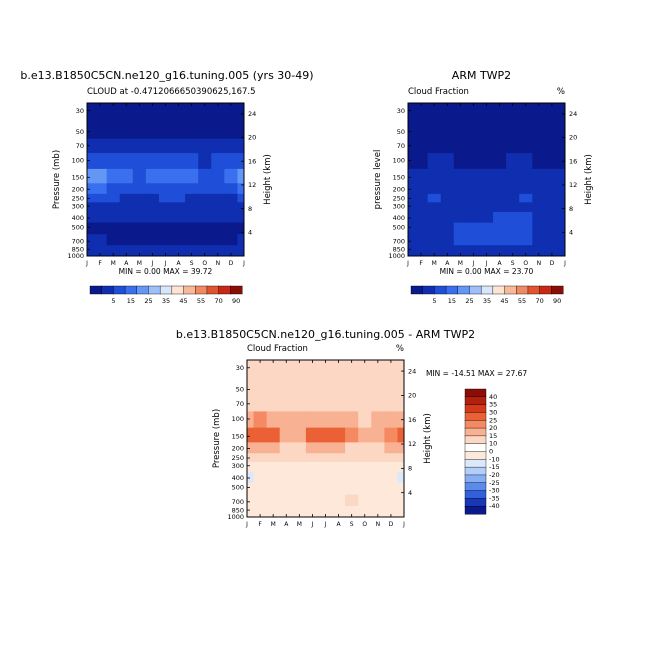 This screenshot has height=658, width=654. Describe the element at coordinates (260, 524) in the screenshot. I see `x-tick-label: F` at that location.